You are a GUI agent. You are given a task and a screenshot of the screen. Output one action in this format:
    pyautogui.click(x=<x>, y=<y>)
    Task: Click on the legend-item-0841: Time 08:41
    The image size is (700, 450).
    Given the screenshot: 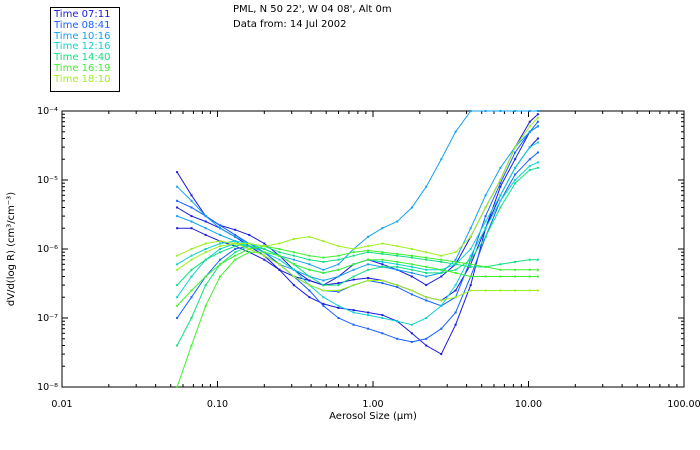 What is the action you would take?
    pyautogui.click(x=82, y=25)
    